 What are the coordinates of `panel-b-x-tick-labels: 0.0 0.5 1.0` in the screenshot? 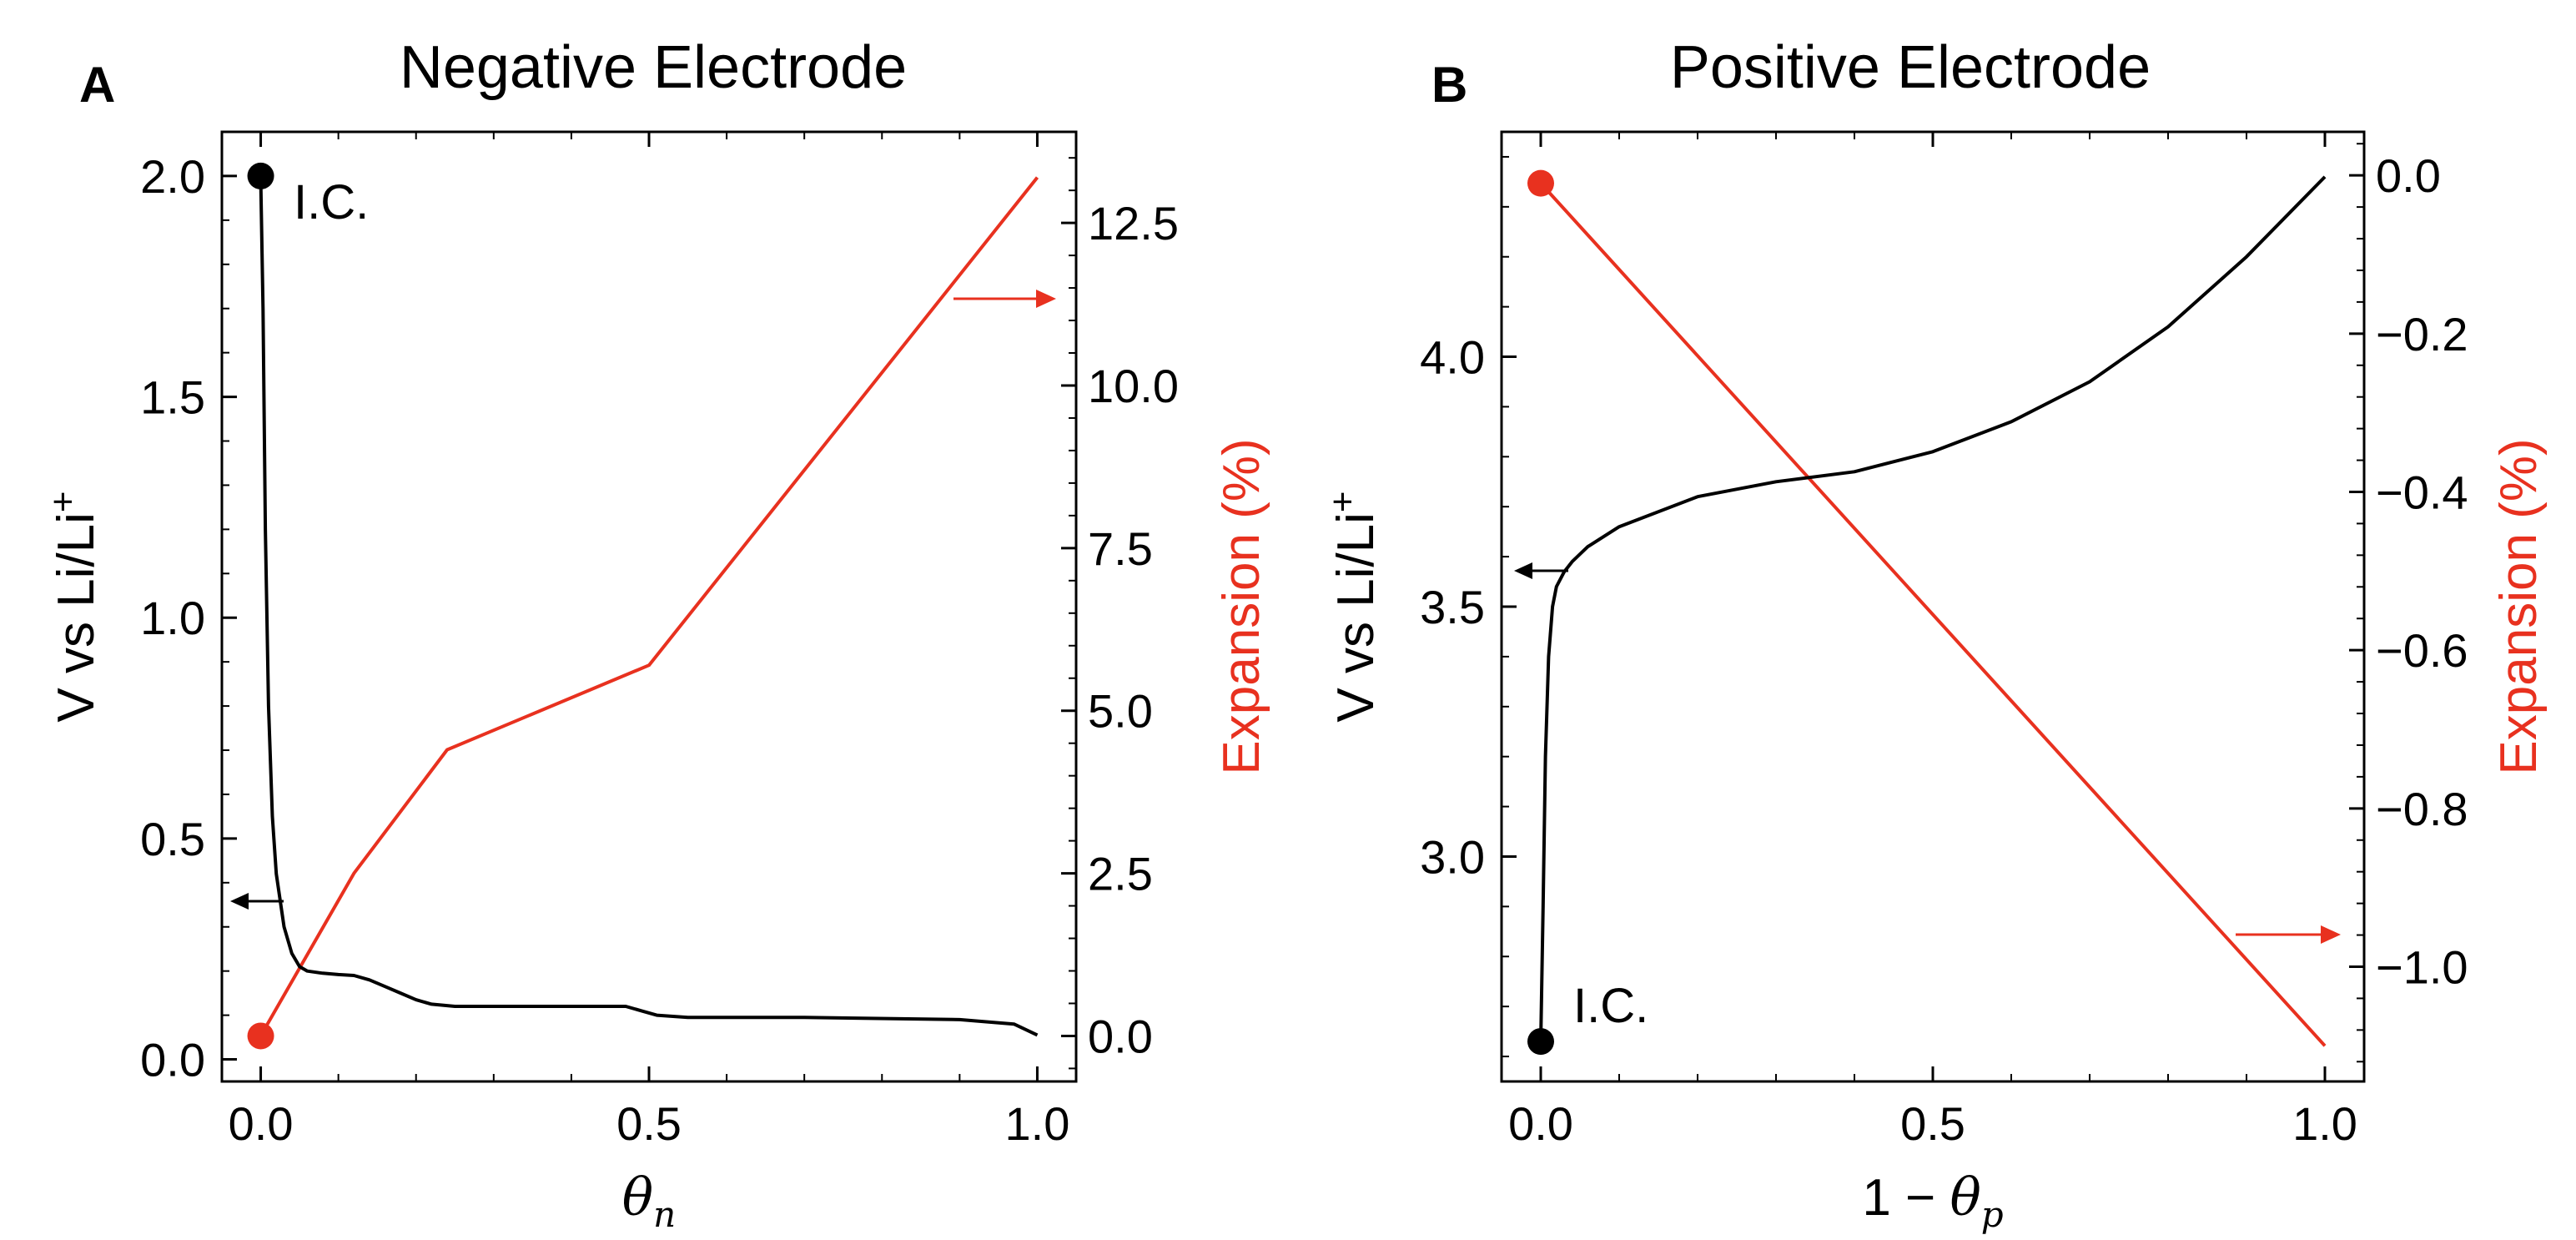 It's located at (1932, 1123).